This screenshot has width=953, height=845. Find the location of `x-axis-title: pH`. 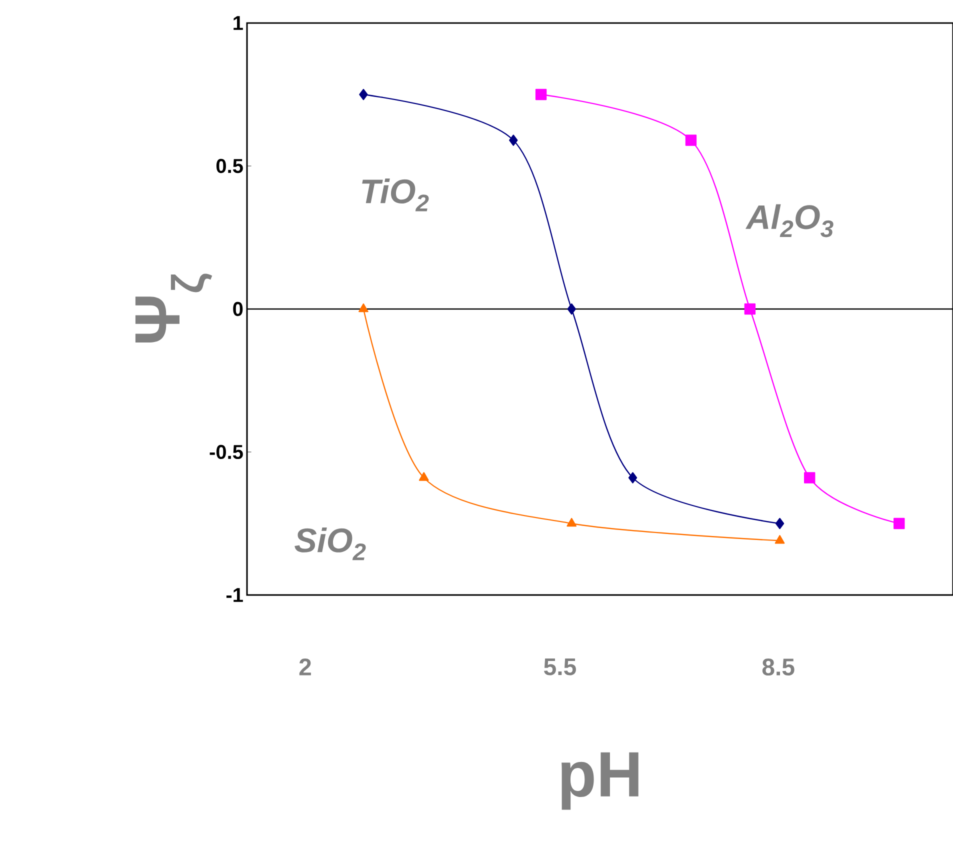

x-axis-title: pH is located at coordinates (600, 781).